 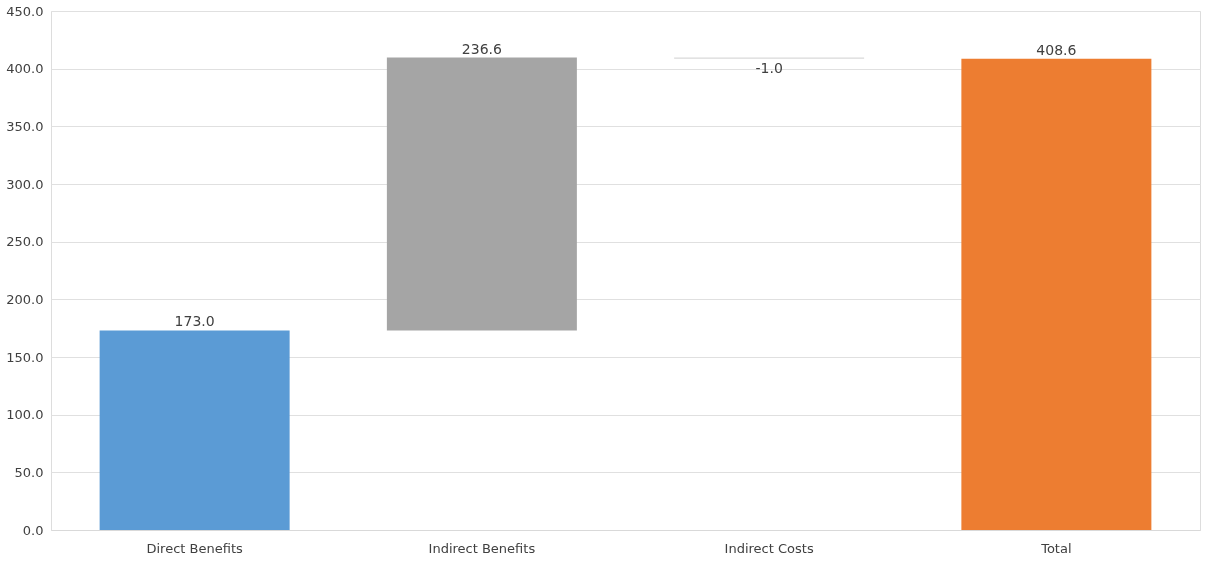 I want to click on y-tick-label: 250.0, so click(x=25, y=242).